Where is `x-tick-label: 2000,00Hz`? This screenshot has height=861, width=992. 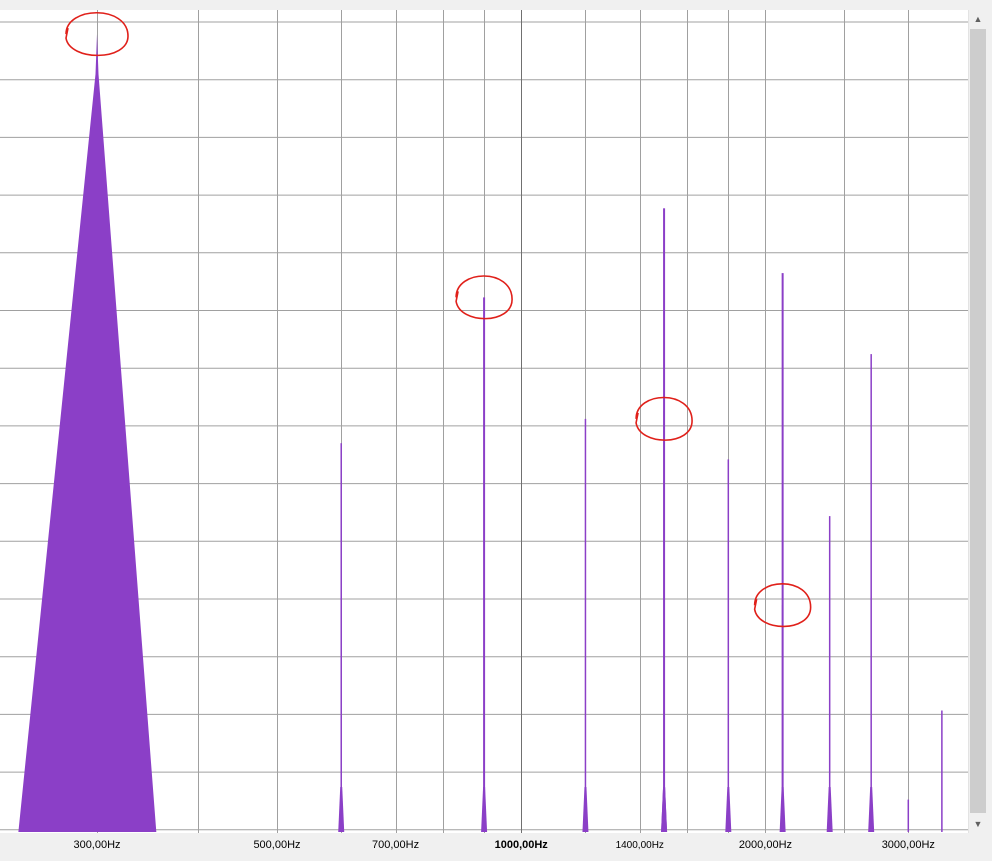
x-tick-label: 2000,00Hz is located at coordinates (765, 845).